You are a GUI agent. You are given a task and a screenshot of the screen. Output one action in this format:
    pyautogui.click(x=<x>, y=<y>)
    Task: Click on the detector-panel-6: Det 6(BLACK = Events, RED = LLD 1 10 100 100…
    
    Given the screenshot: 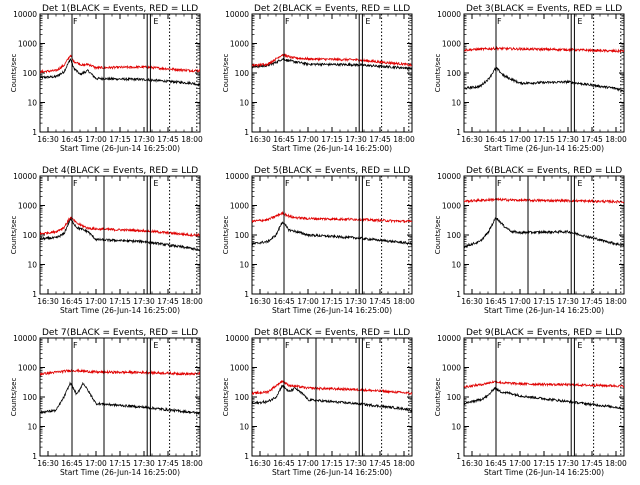 What is the action you would take?
    pyautogui.click(x=530, y=240)
    